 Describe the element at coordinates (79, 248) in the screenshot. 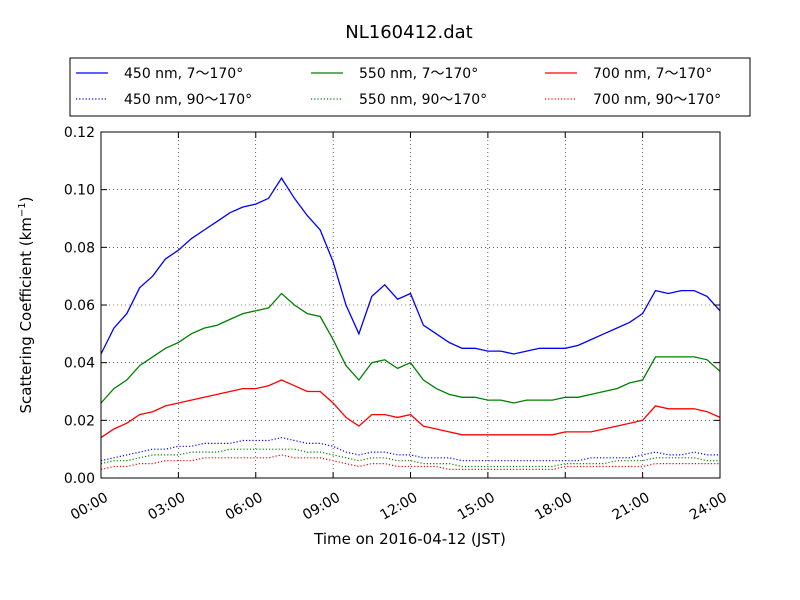

I see `y-tick-label: 0.08` at that location.